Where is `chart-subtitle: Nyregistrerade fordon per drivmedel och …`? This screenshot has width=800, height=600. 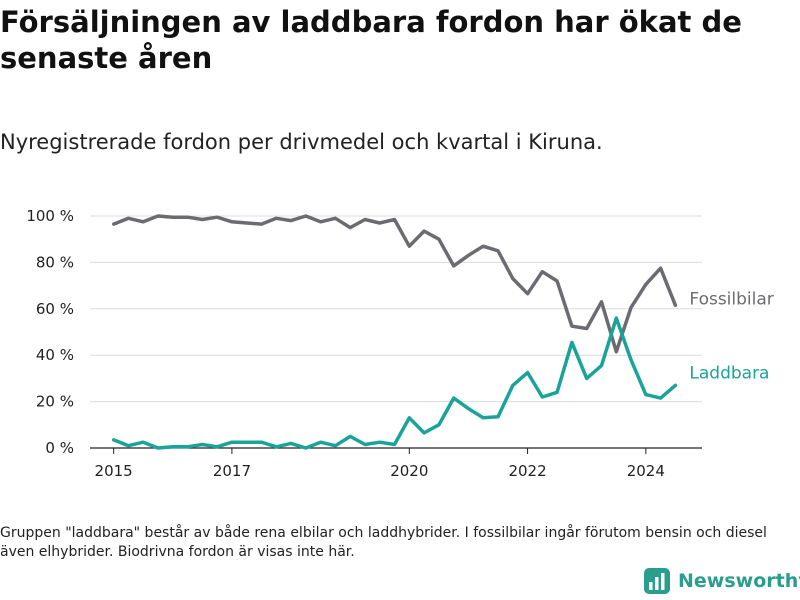
chart-subtitle: Nyregistrerade fordon per drivmedel och … is located at coordinates (301, 142).